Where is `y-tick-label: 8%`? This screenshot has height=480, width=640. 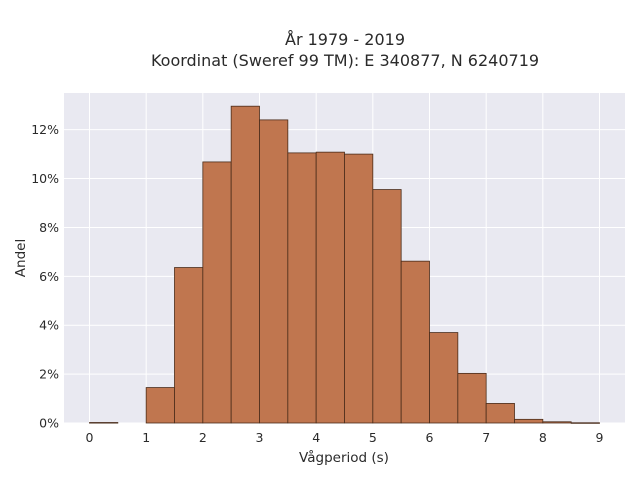 y-tick-label: 8% is located at coordinates (49, 227).